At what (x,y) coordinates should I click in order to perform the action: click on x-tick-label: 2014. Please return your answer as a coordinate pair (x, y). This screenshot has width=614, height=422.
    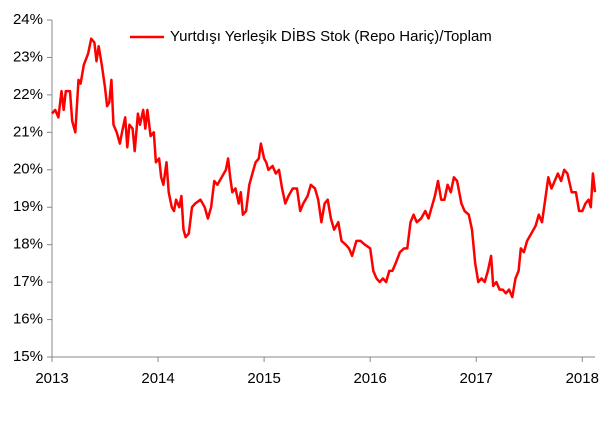
    Looking at the image, I should click on (157, 378).